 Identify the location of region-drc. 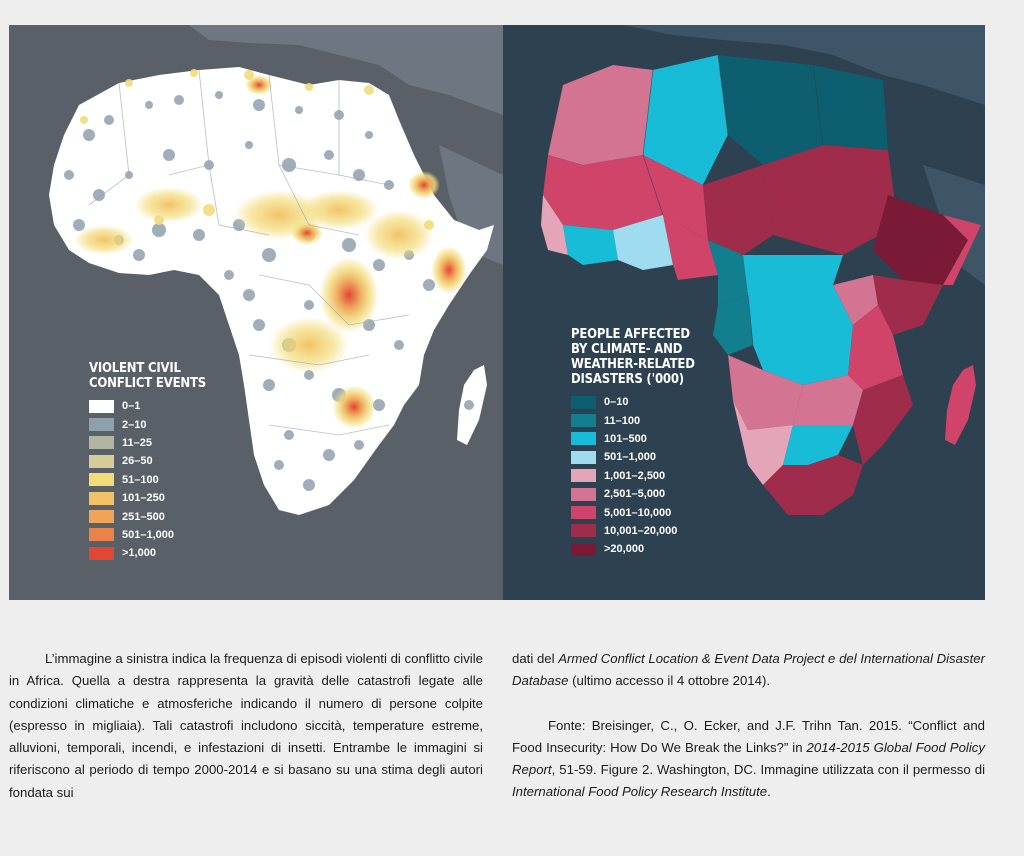
(800, 335).